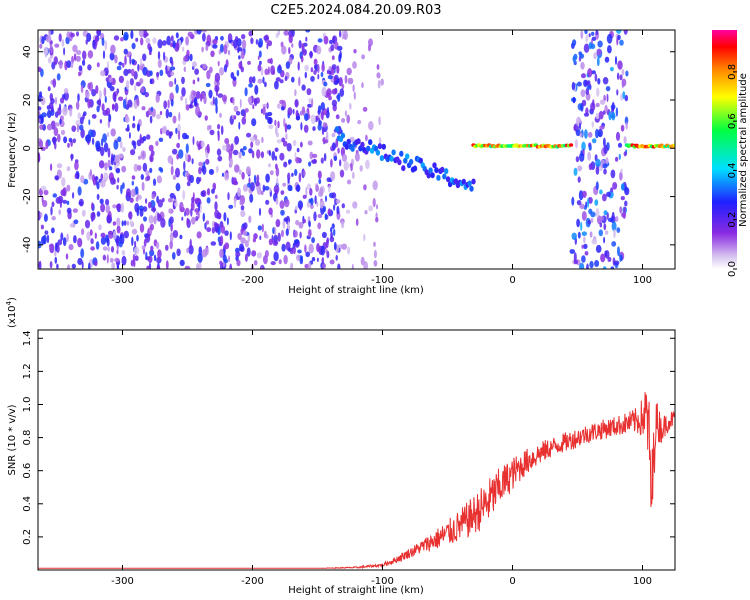  What do you see at coordinates (27, 100) in the screenshot?
I see `spectrogram-ytick-label-1: 20` at bounding box center [27, 100].